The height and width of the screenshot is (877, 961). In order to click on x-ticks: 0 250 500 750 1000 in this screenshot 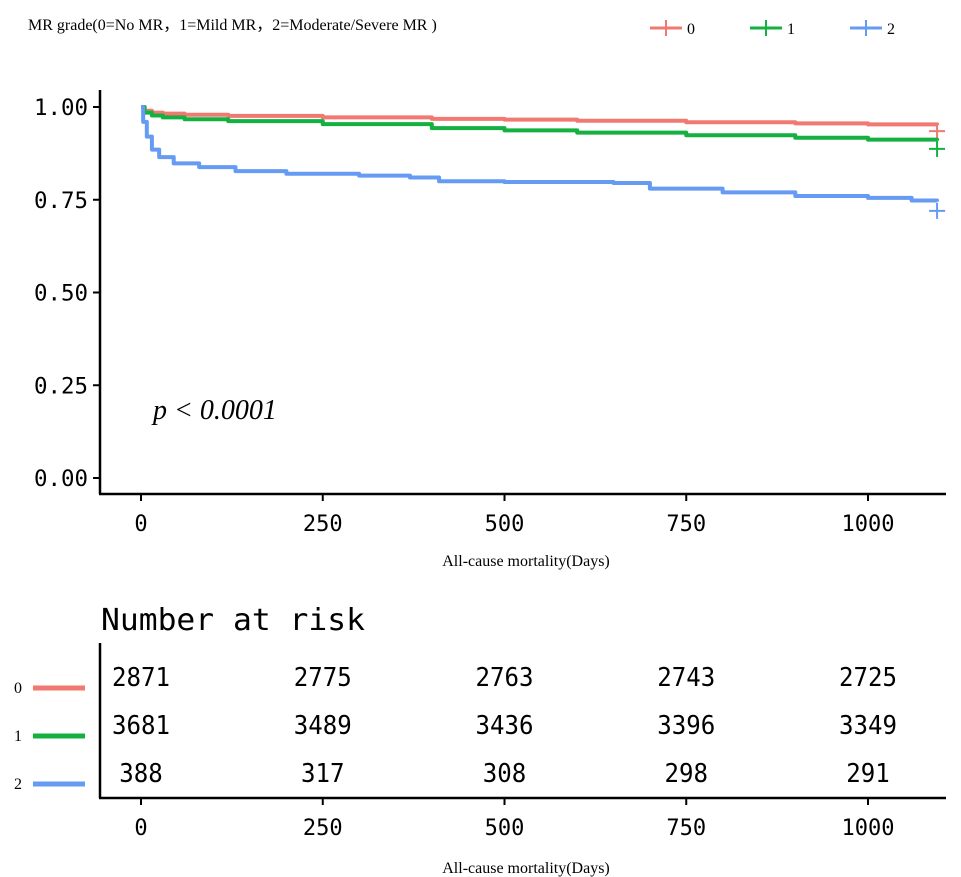, I will do `click(514, 515)`.